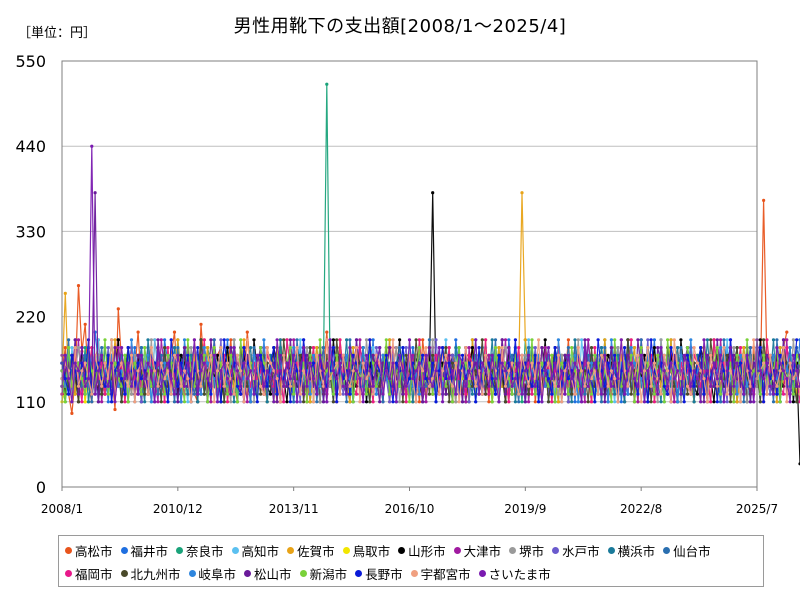 This screenshot has width=800, height=600. I want to click on legend-entry: 鳥取市, so click(366, 550).